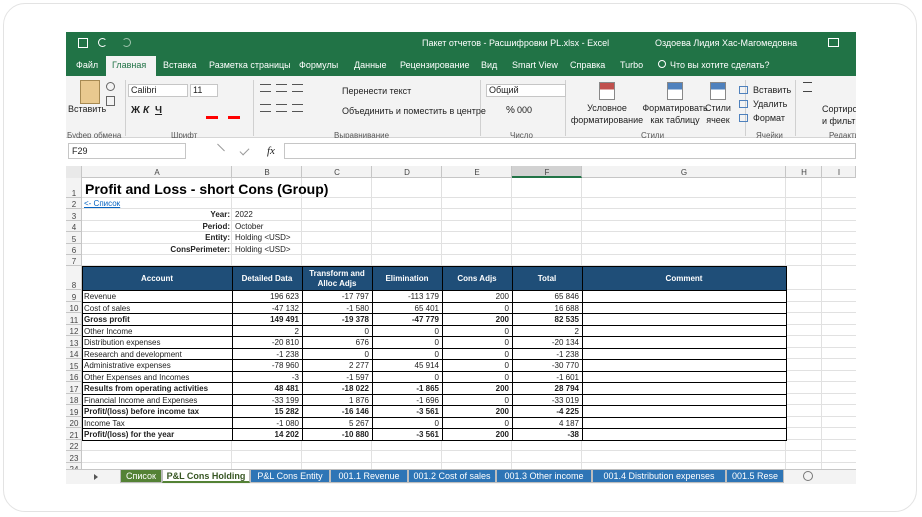 Image resolution: width=922 pixels, height=517 pixels. I want to click on cells-button: Удалить, so click(770, 104).